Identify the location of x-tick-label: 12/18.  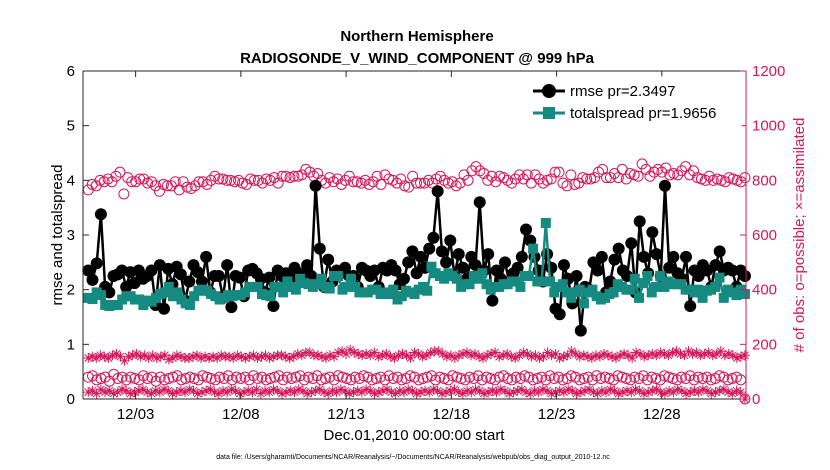
(452, 414).